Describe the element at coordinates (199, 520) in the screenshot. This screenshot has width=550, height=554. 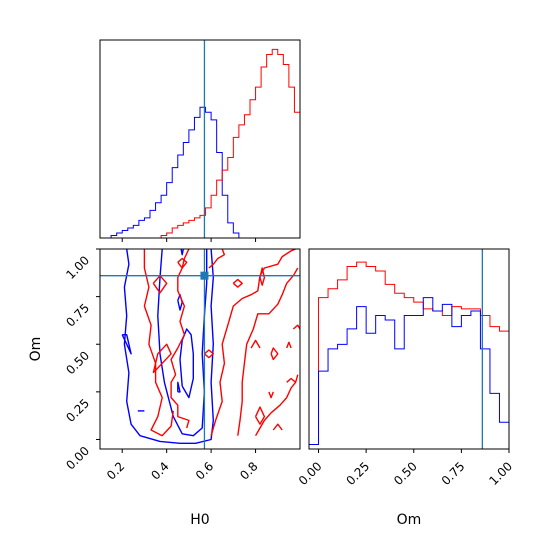
I see `contour-x-axis-label: H0` at that location.